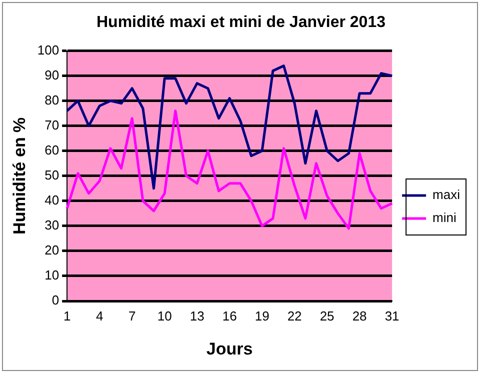 The width and height of the screenshot is (482, 375). I want to click on x-tick-label: 16, so click(229, 316).